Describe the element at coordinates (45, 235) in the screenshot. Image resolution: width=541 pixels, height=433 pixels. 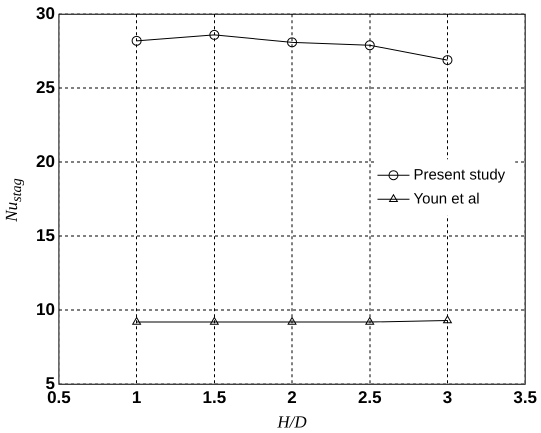
I see `y-tick-label: 15` at that location.